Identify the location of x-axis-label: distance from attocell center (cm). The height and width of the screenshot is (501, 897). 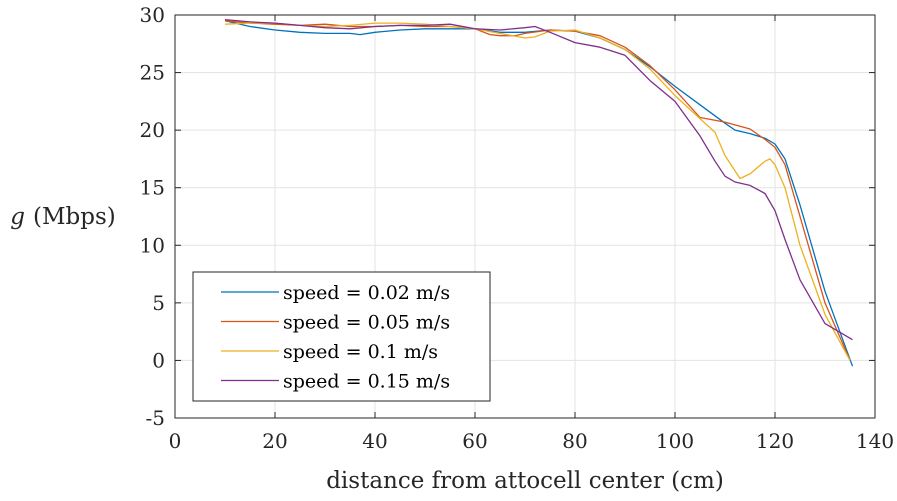
(525, 481).